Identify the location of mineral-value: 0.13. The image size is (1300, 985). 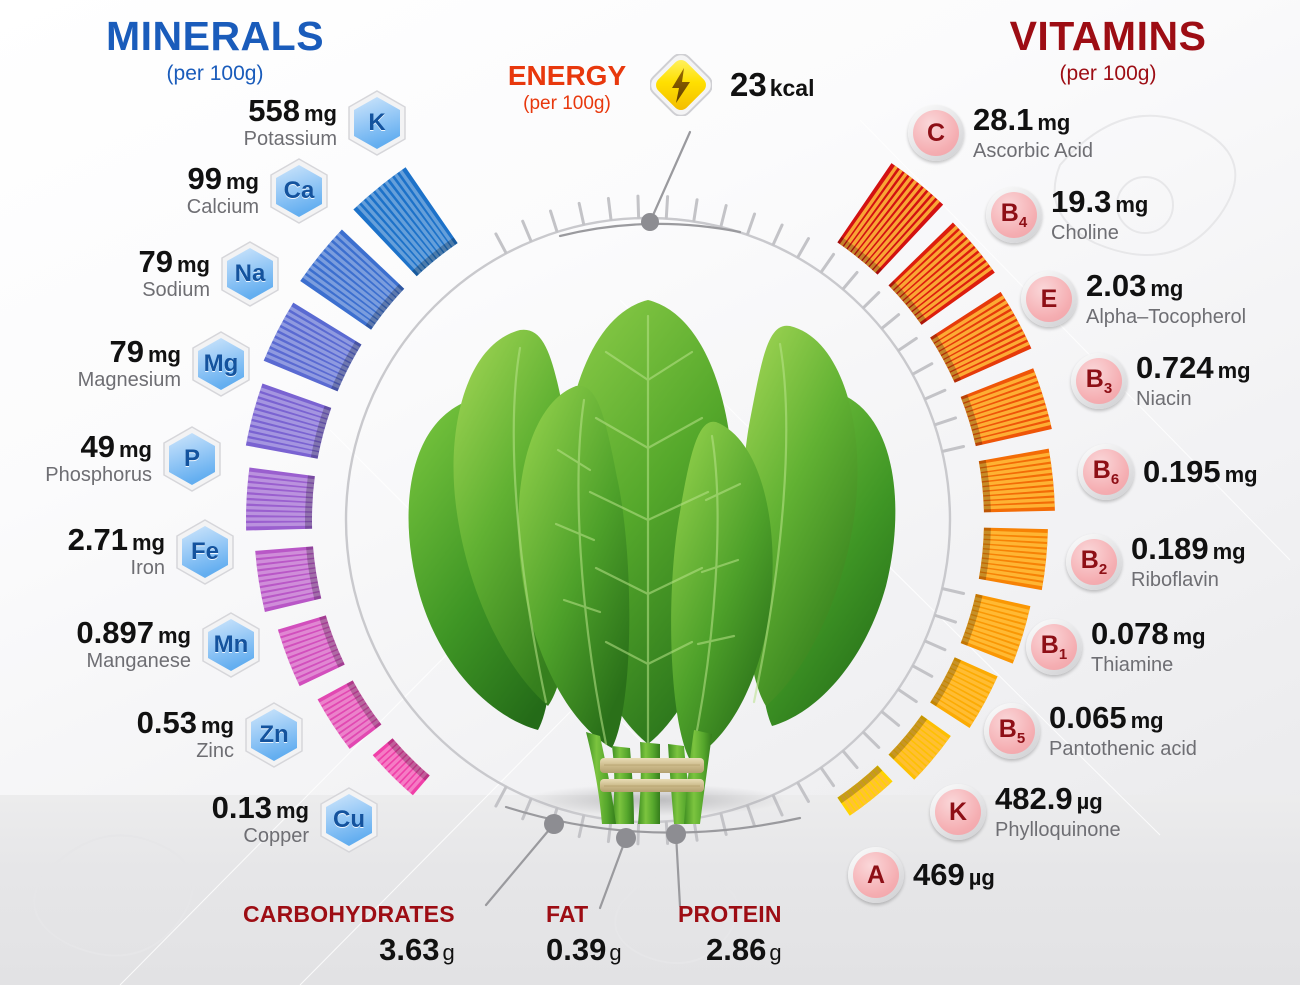
(241, 807).